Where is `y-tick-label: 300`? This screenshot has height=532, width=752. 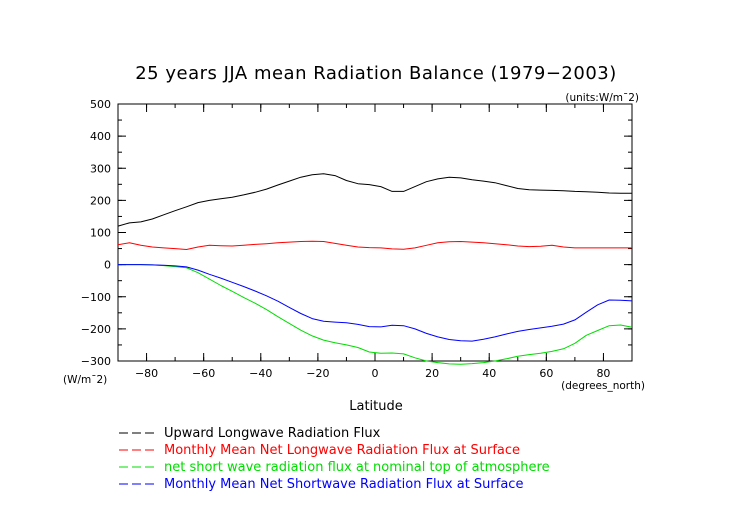
y-tick-label: 300 is located at coordinates (100, 168).